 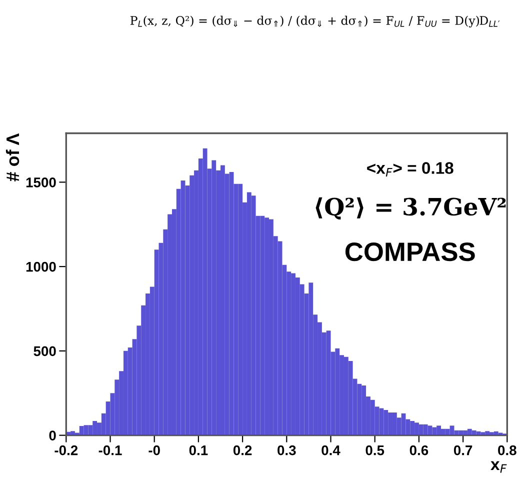 I want to click on x-tick-label: 0.1, so click(x=198, y=450).